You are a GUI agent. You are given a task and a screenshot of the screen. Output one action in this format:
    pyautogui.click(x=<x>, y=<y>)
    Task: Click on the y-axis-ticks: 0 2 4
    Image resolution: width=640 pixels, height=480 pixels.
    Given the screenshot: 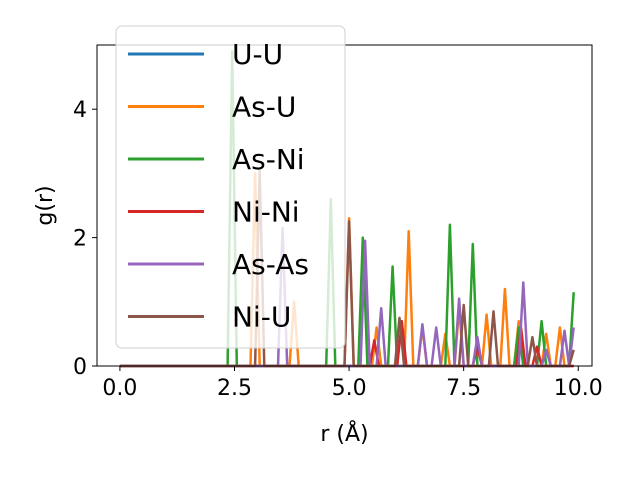 What is the action you would take?
    pyautogui.click(x=85, y=239)
    